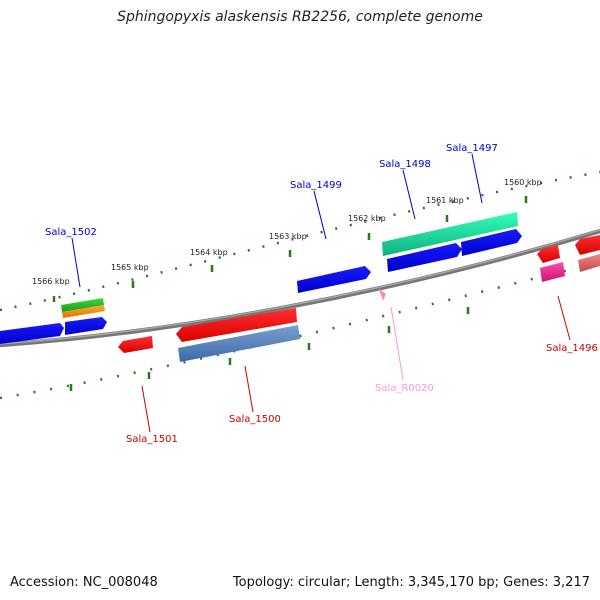 The width and height of the screenshot is (600, 600). I want to click on gene-arrow-right-salmon, so click(589, 263).